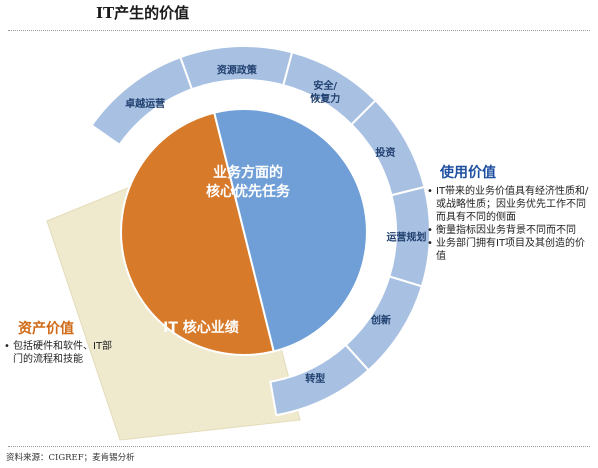 The image size is (598, 468). Describe the element at coordinates (509, 204) in the screenshot. I see `use-value-bullet: IT带来的业务价值具有经济性质和/或战略性质；因业务优先工作不同而具有不同的侧面` at that location.